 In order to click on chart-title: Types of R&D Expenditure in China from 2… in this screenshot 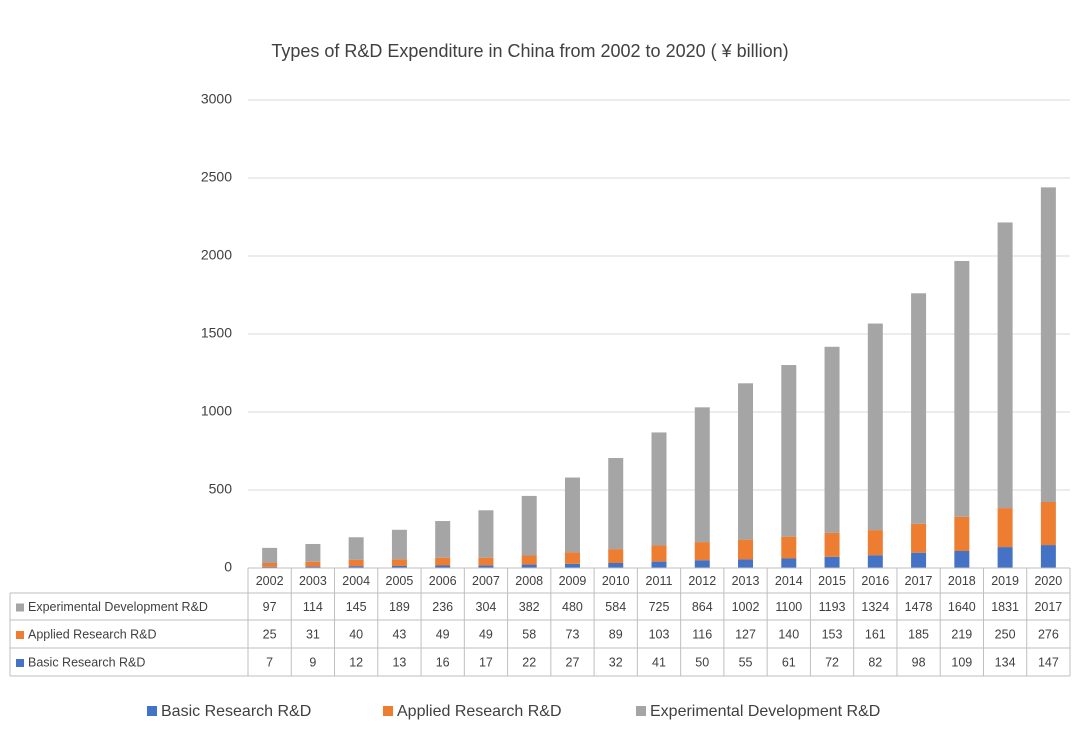, I will do `click(529, 51)`.